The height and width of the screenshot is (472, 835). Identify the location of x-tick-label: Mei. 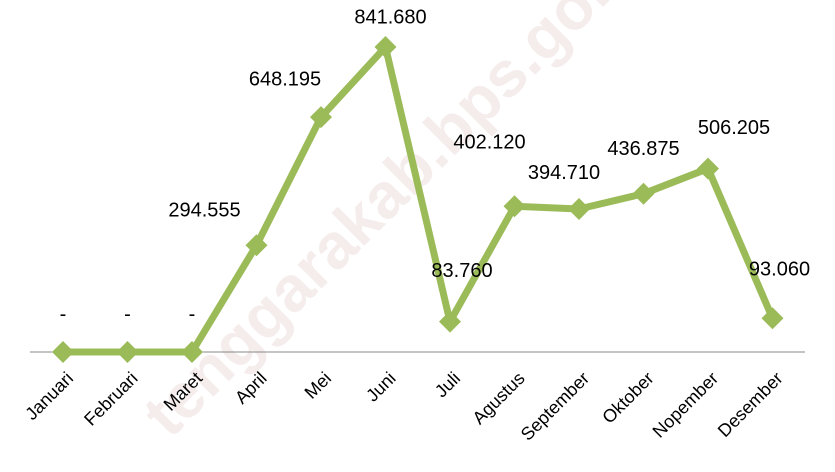
(318, 385).